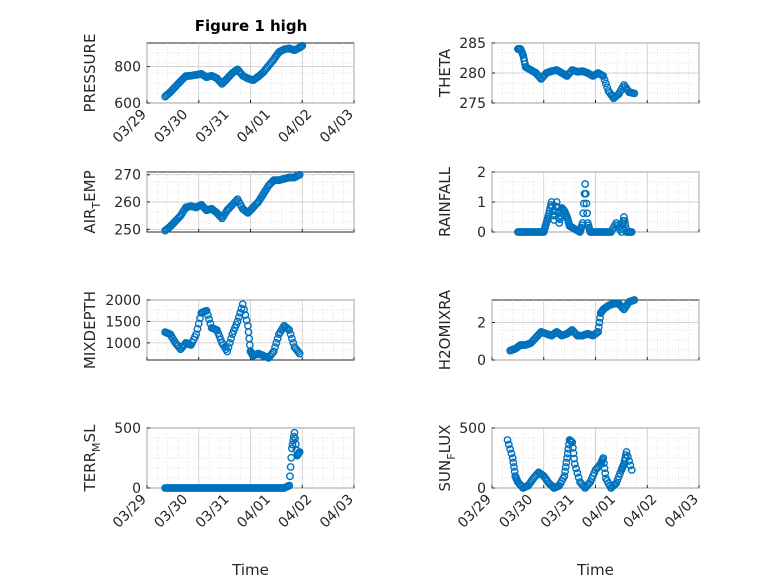 The image size is (778, 583). I want to click on x-axis-label: Time, so click(595, 570).